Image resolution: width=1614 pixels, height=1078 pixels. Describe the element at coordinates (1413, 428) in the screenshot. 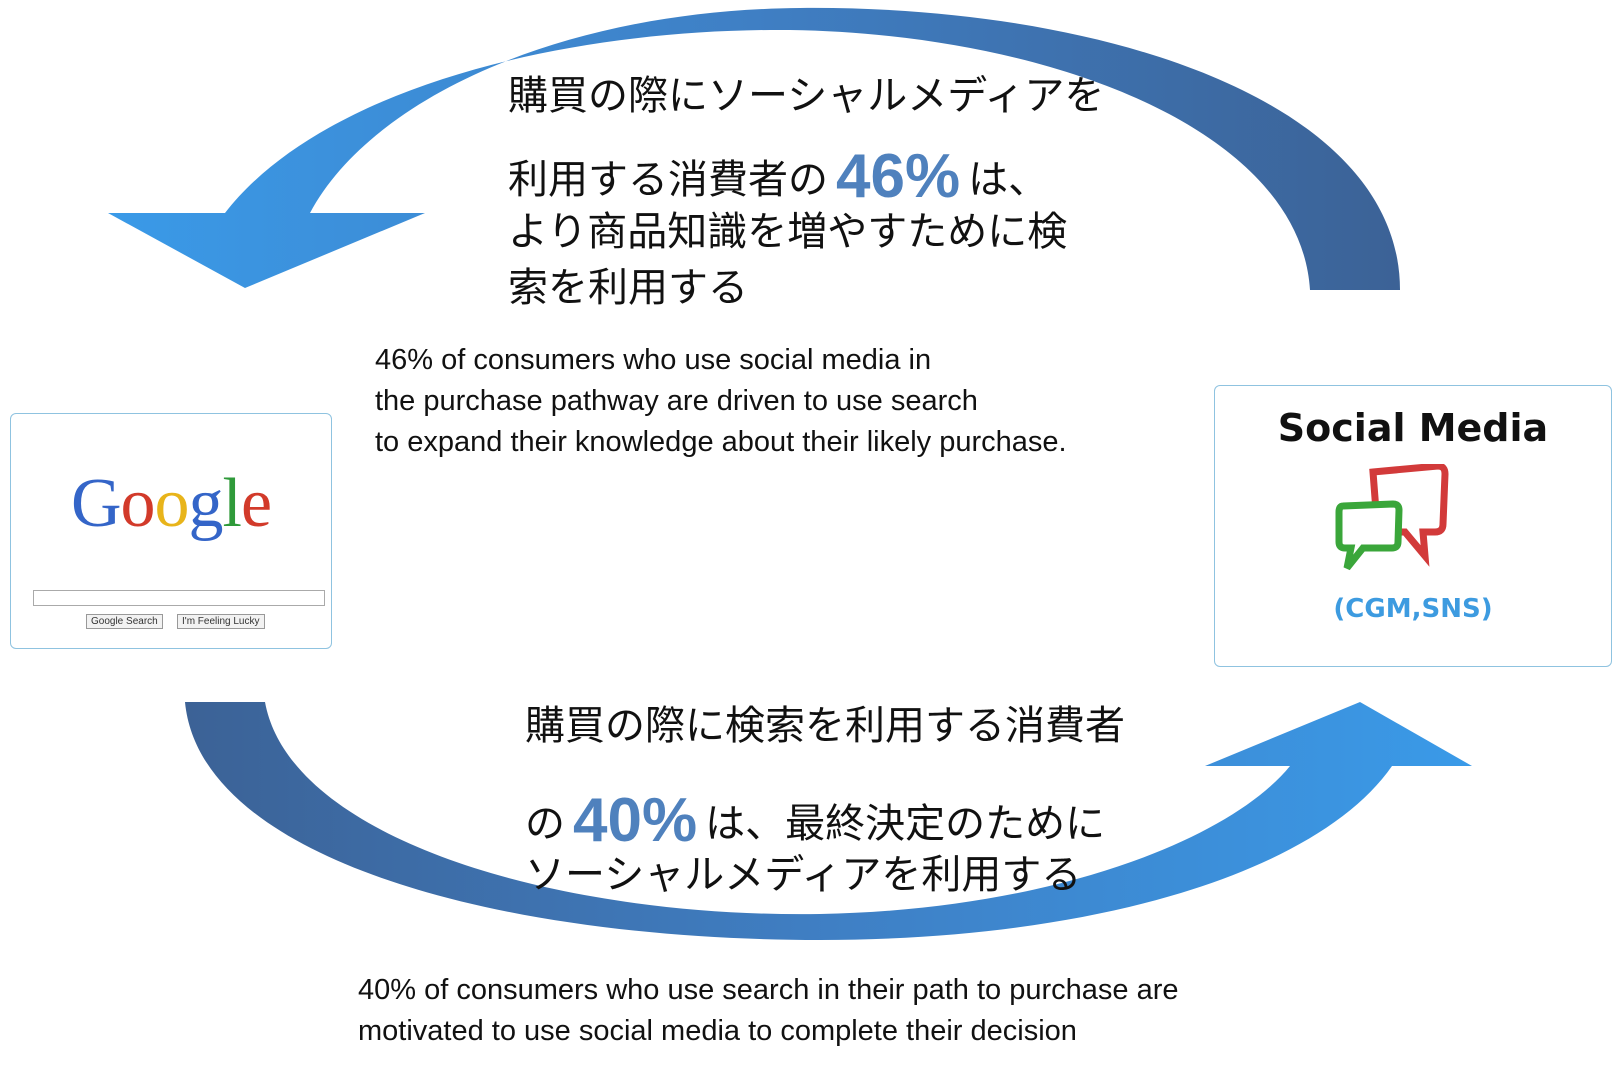

I see `social-title: Social Media` at that location.